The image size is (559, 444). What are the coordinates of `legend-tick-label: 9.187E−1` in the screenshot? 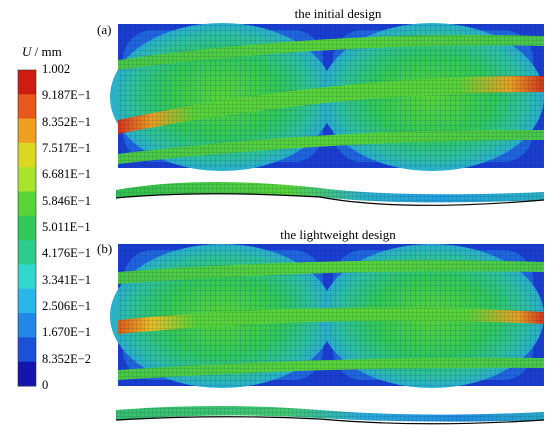 It's located at (67, 95).